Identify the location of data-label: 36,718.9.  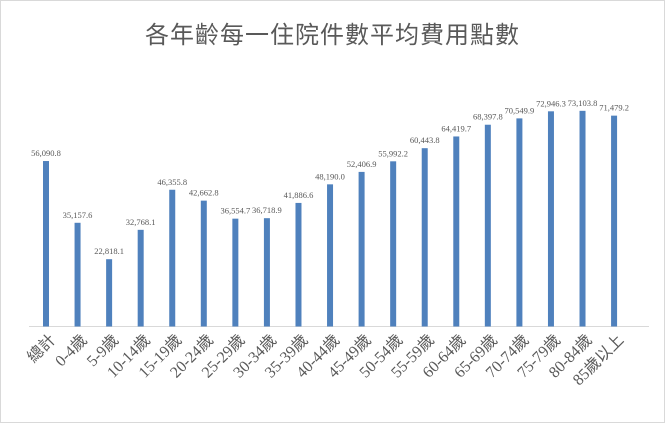
(267, 210).